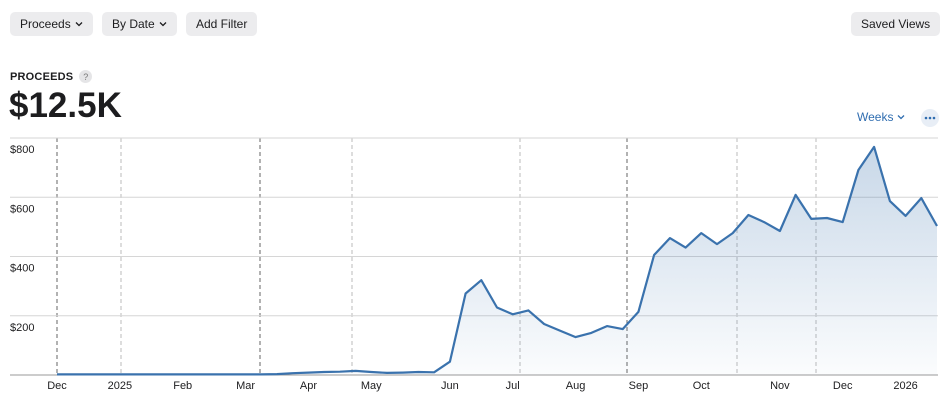 This screenshot has height=402, width=947. Describe the element at coordinates (639, 386) in the screenshot. I see `x-tick-label: Sep` at that location.